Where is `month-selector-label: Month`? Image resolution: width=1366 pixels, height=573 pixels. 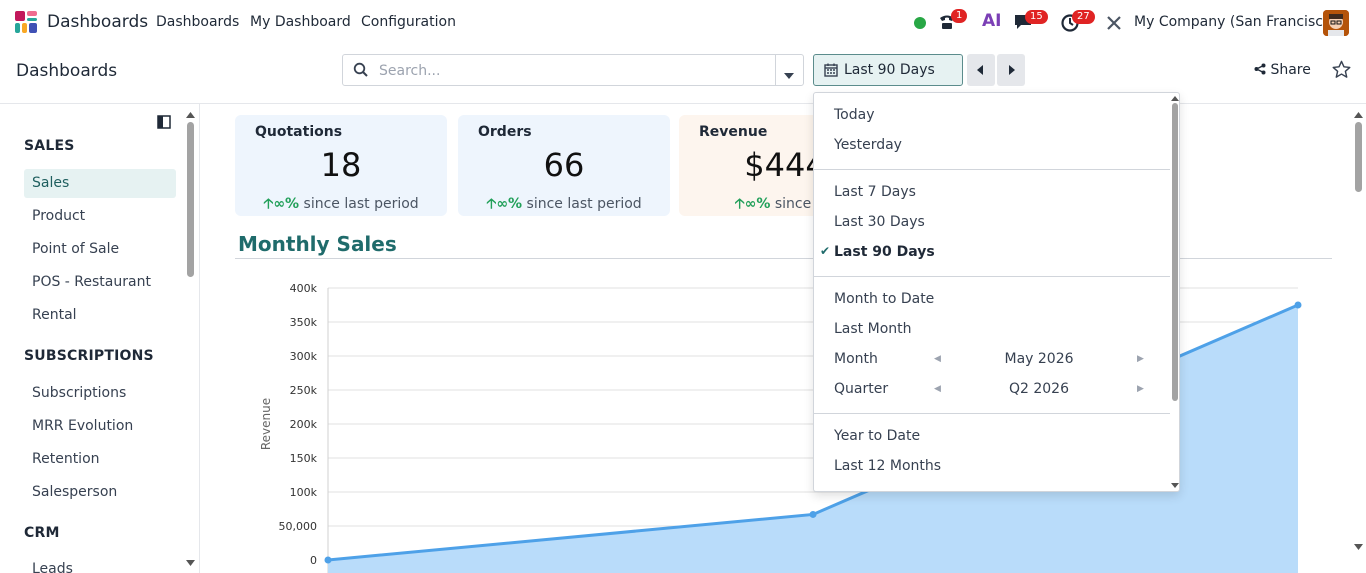 month-selector-label: Month is located at coordinates (856, 359).